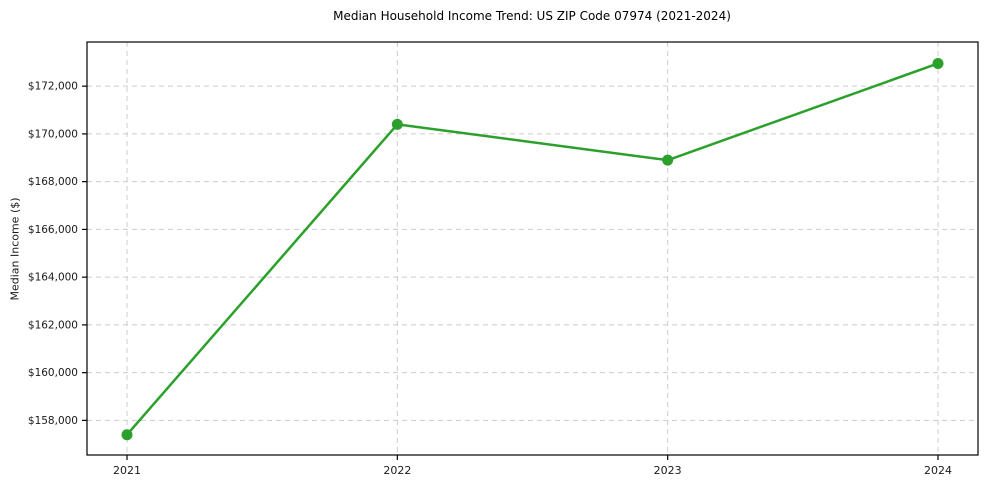  What do you see at coordinates (127, 435) in the screenshot?
I see `data-point-2021` at bounding box center [127, 435].